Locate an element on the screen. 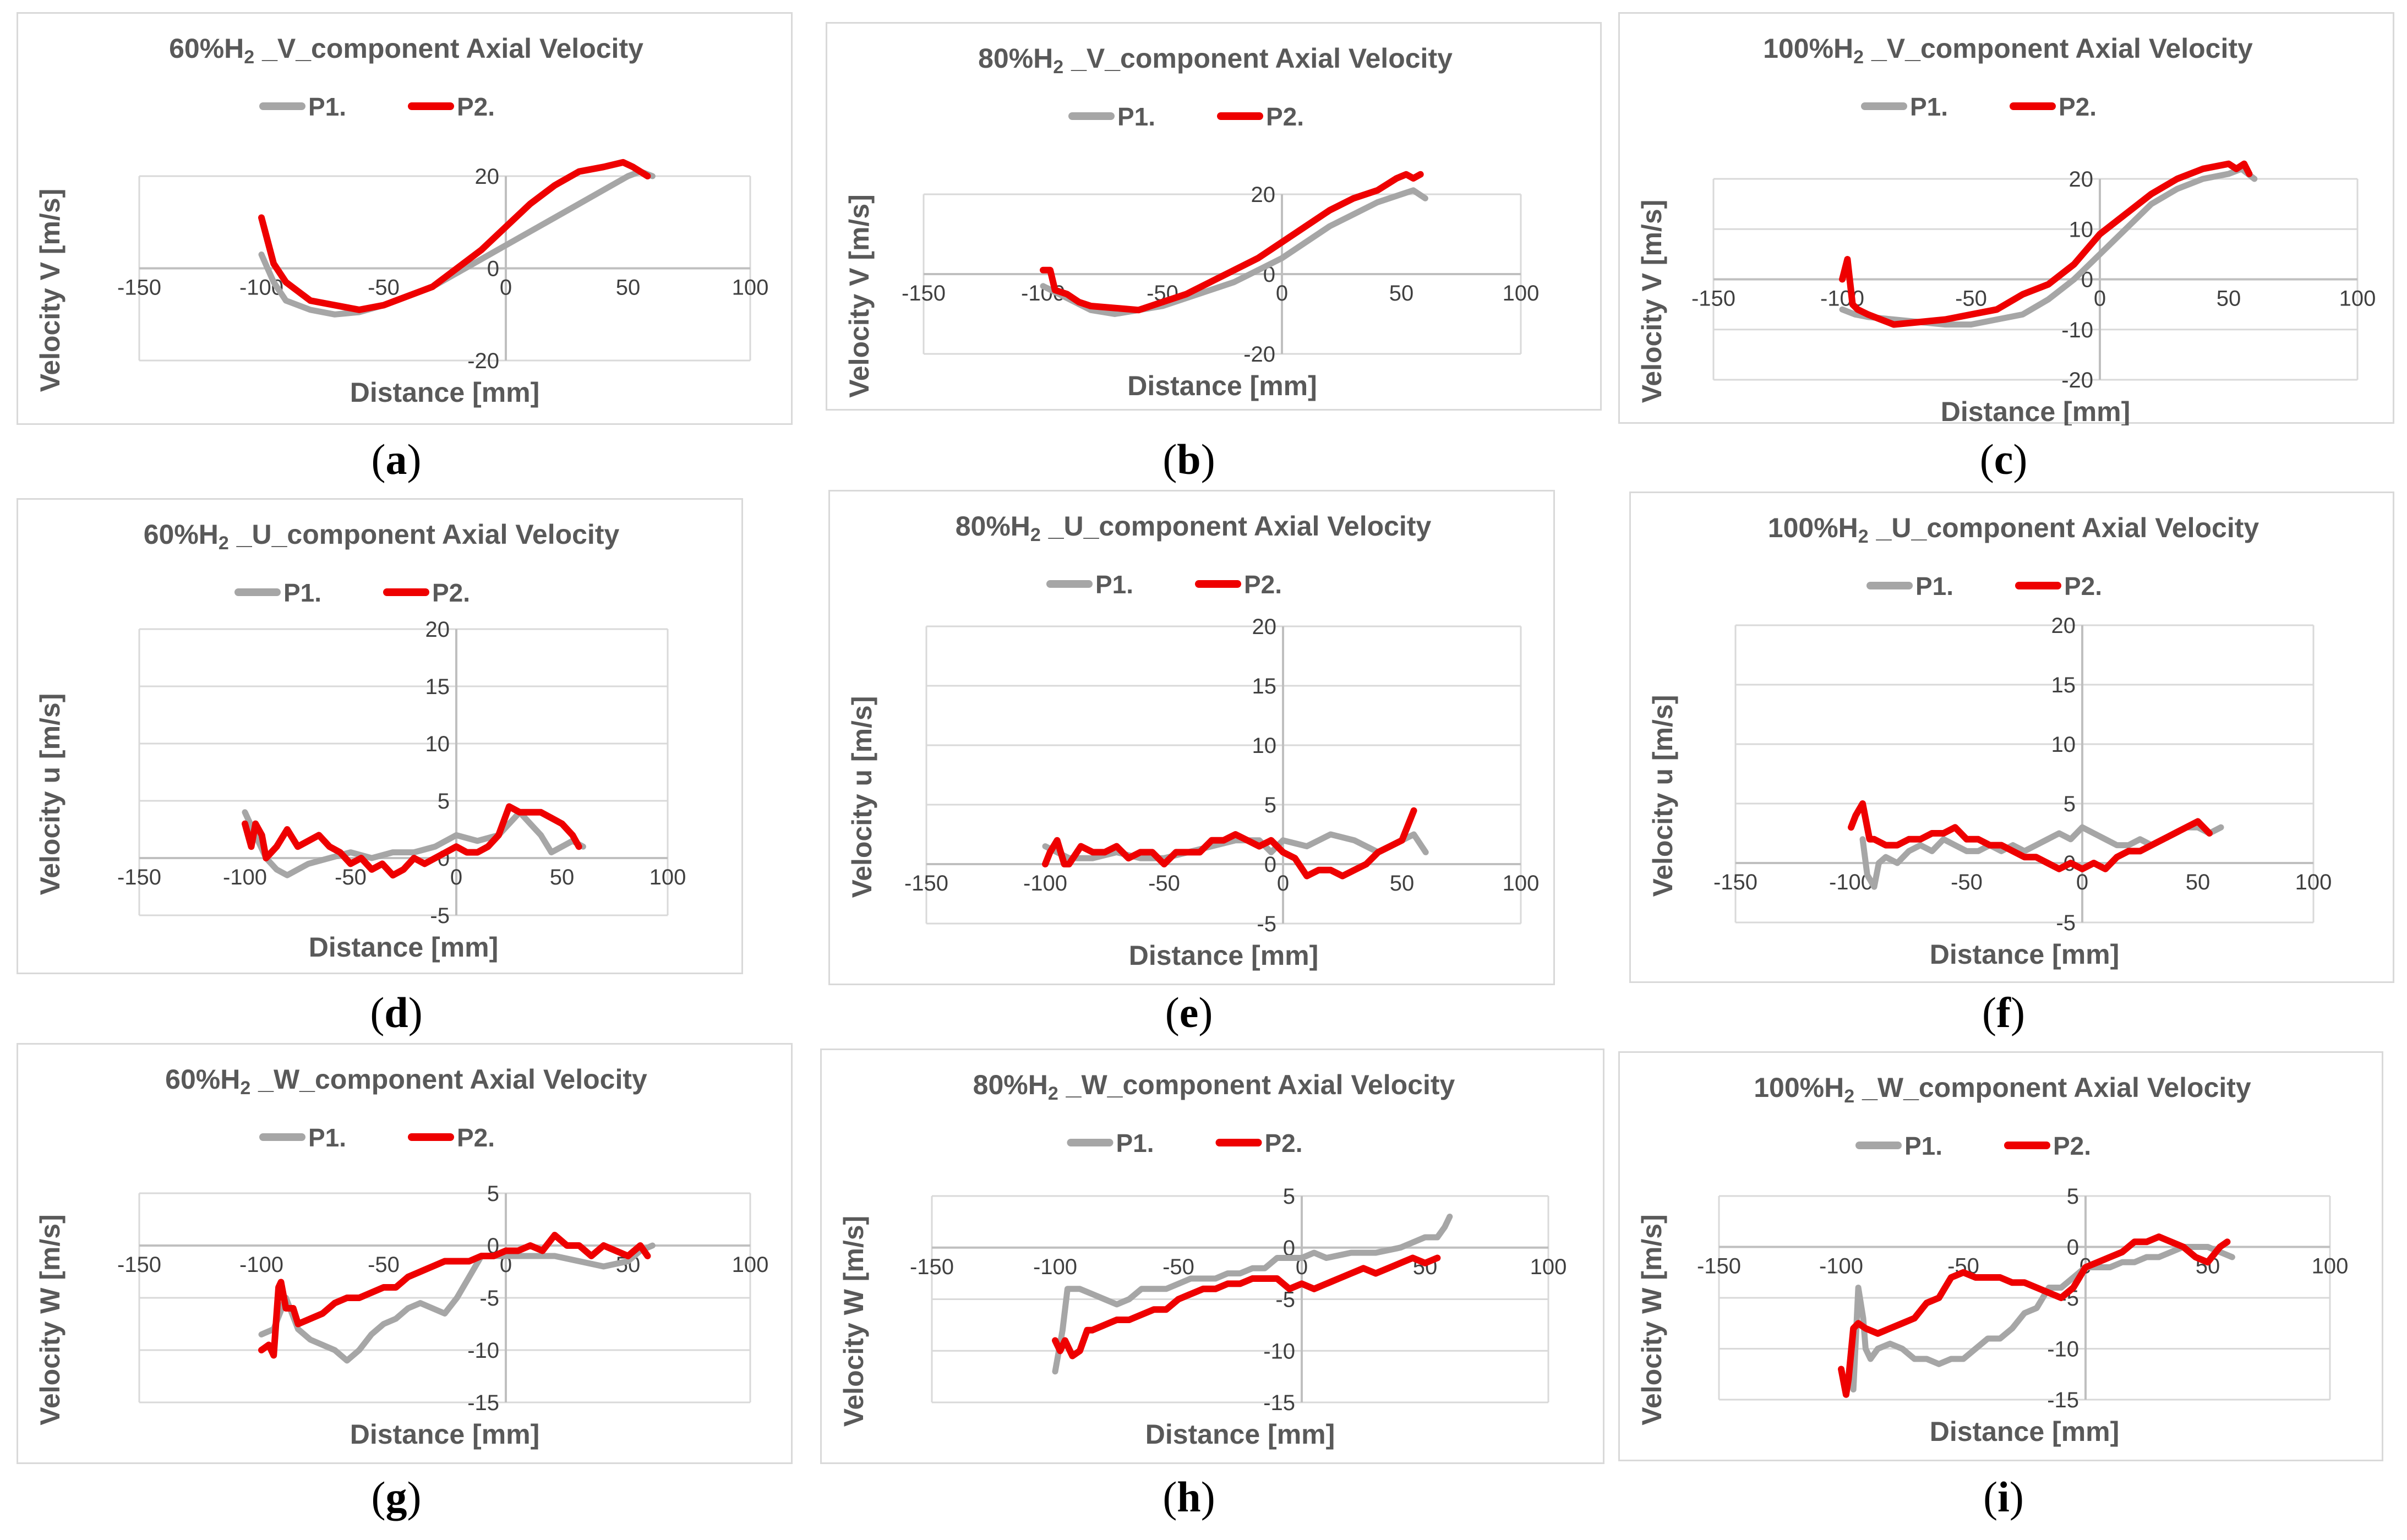  chart-i-legend-label-1: P1. is located at coordinates (1923, 1146).